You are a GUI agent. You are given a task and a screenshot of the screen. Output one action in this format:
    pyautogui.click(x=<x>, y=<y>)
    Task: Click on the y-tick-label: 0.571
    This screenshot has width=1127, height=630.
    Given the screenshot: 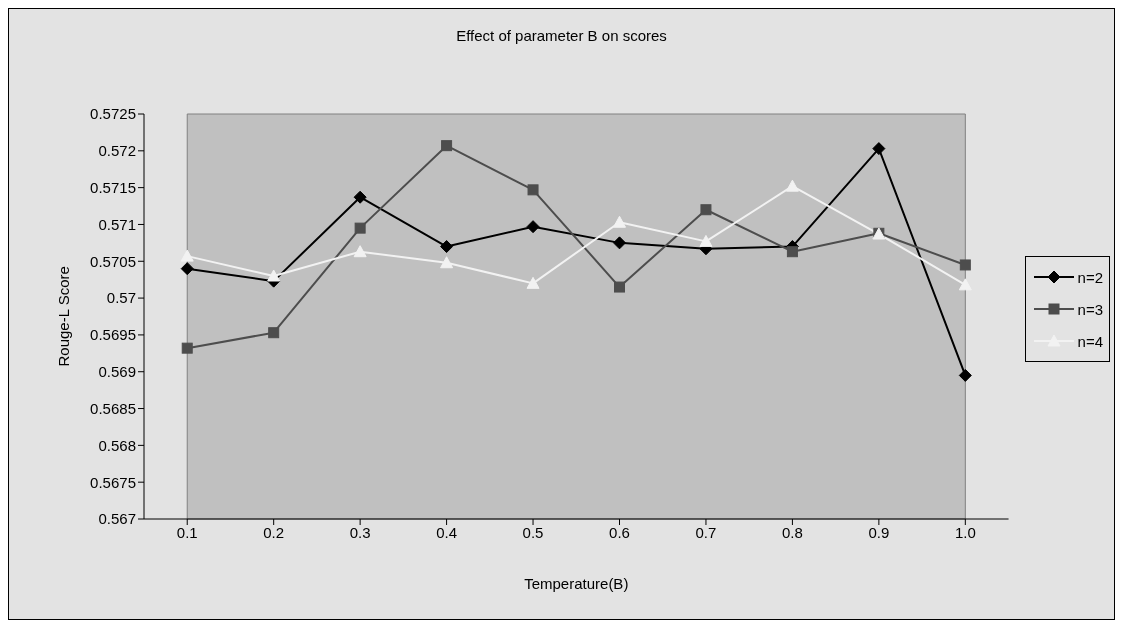 What is the action you would take?
    pyautogui.click(x=117, y=224)
    